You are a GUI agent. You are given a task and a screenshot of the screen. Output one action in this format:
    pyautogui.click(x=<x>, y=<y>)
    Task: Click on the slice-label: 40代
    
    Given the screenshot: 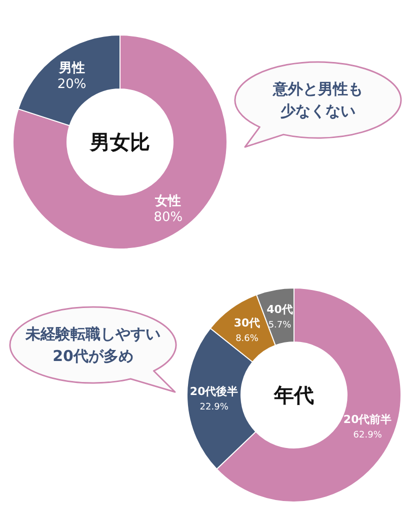 What is the action you would take?
    pyautogui.click(x=279, y=309)
    